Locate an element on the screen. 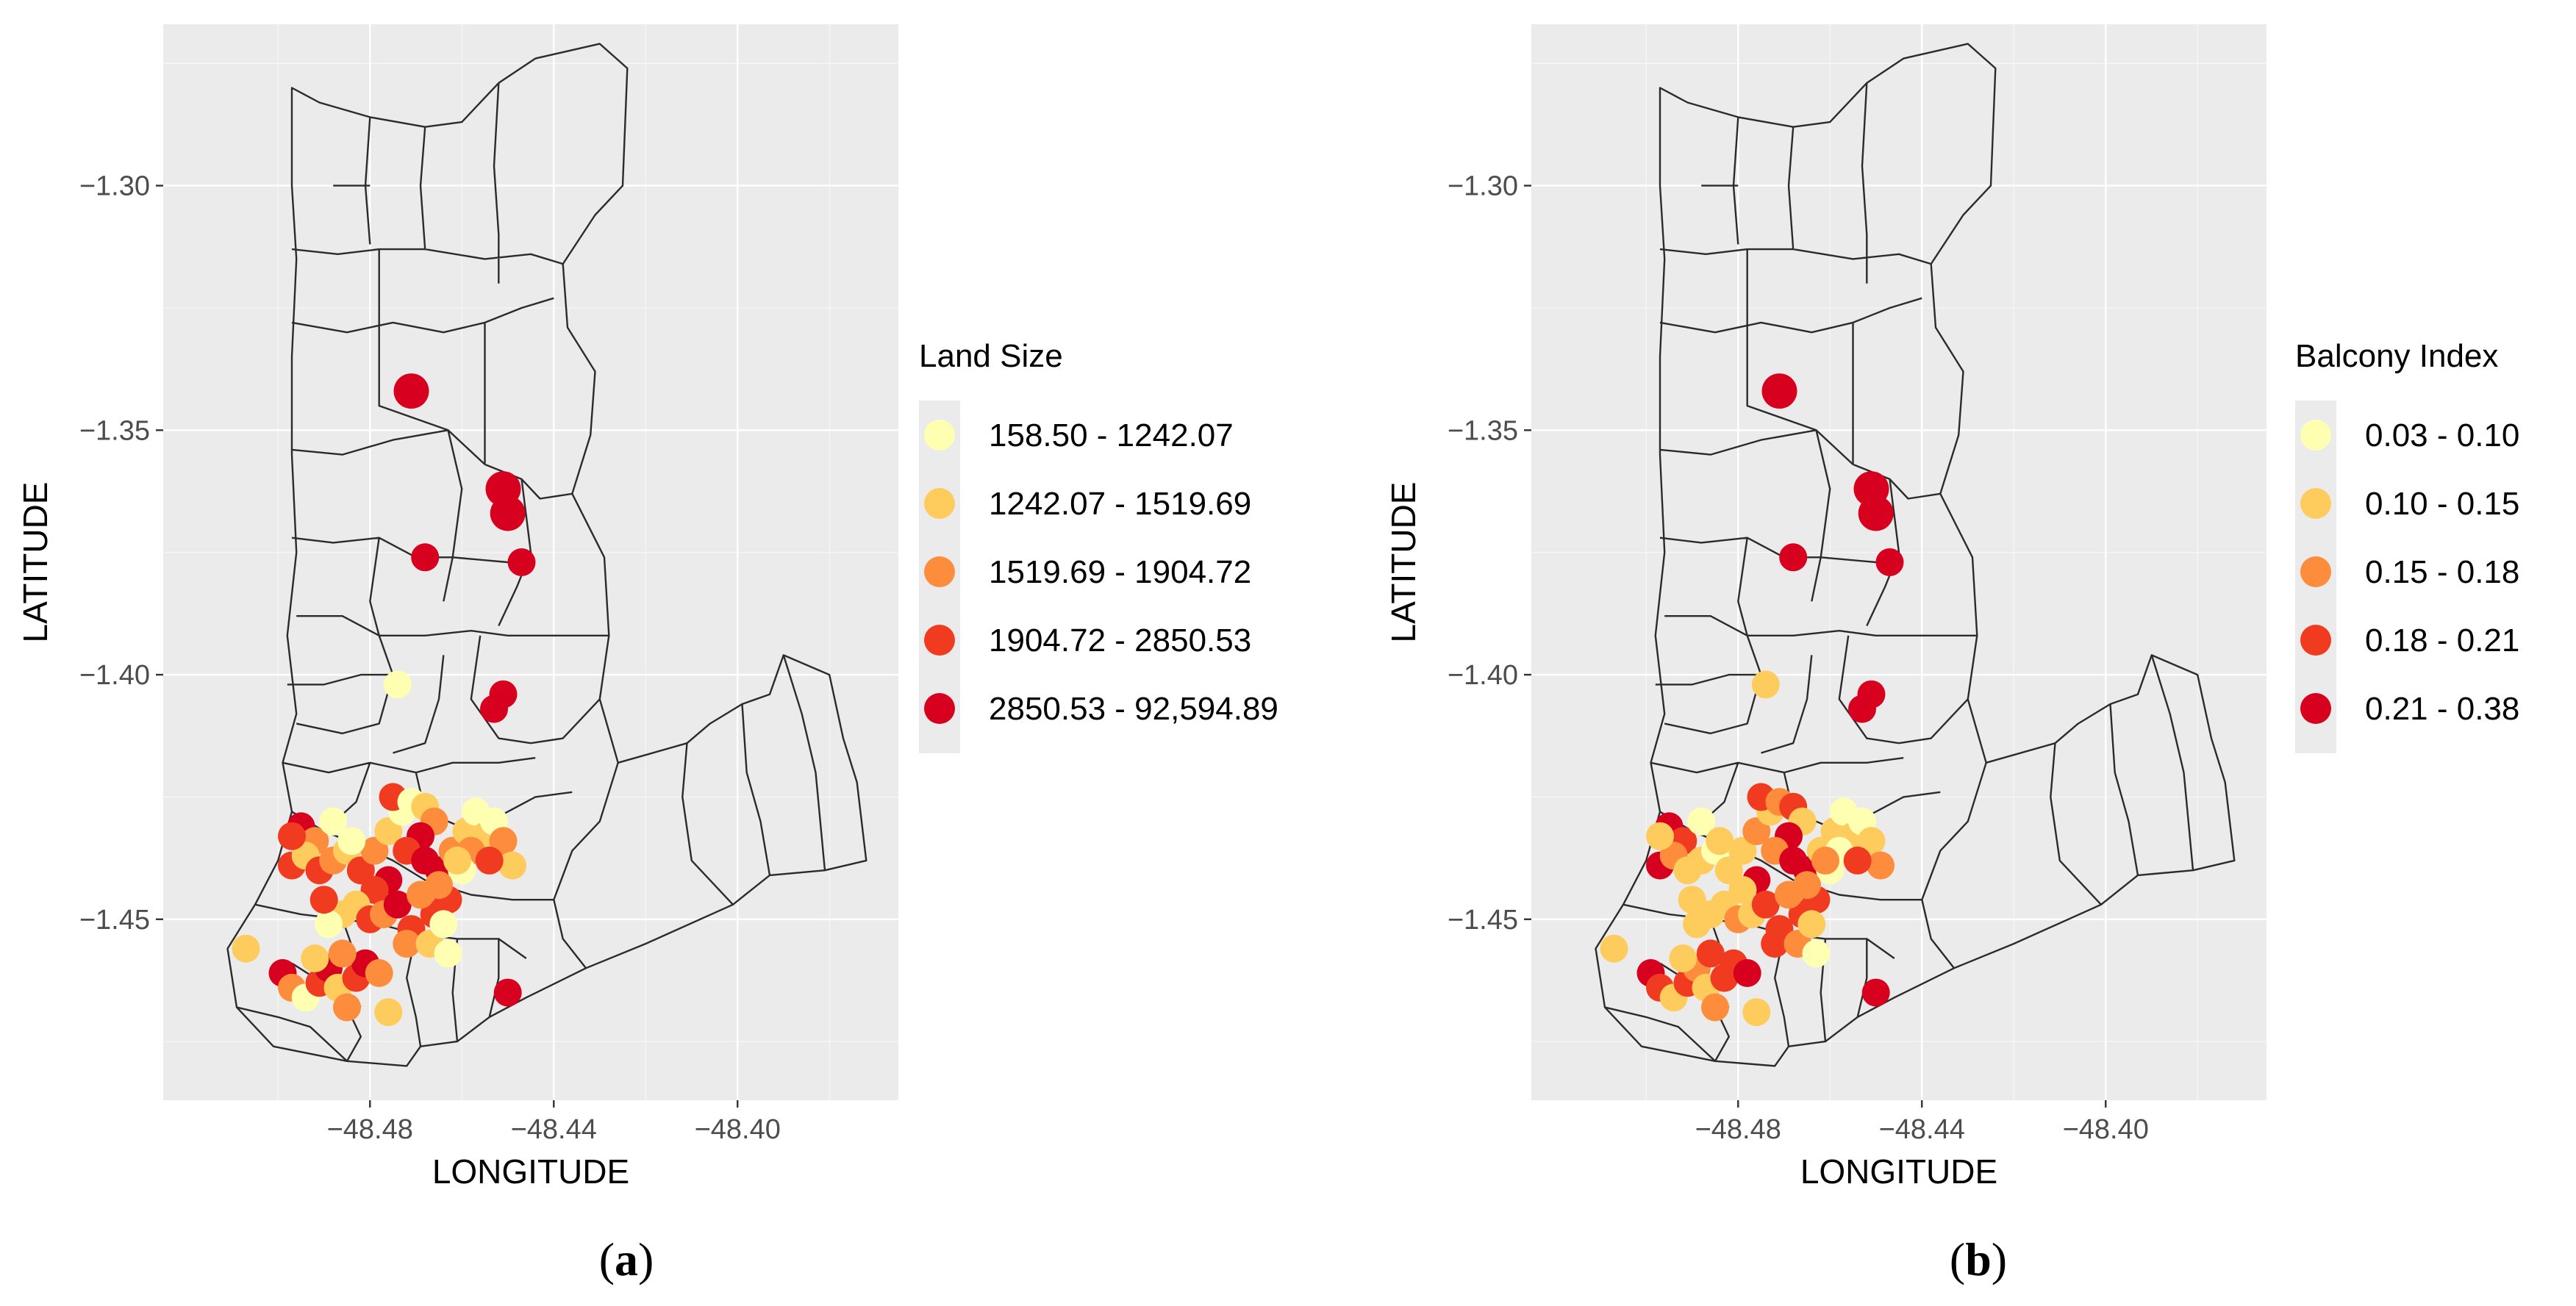 The height and width of the screenshot is (1306, 2576). legend-label: 0.15 - 0.18 is located at coordinates (2442, 572).